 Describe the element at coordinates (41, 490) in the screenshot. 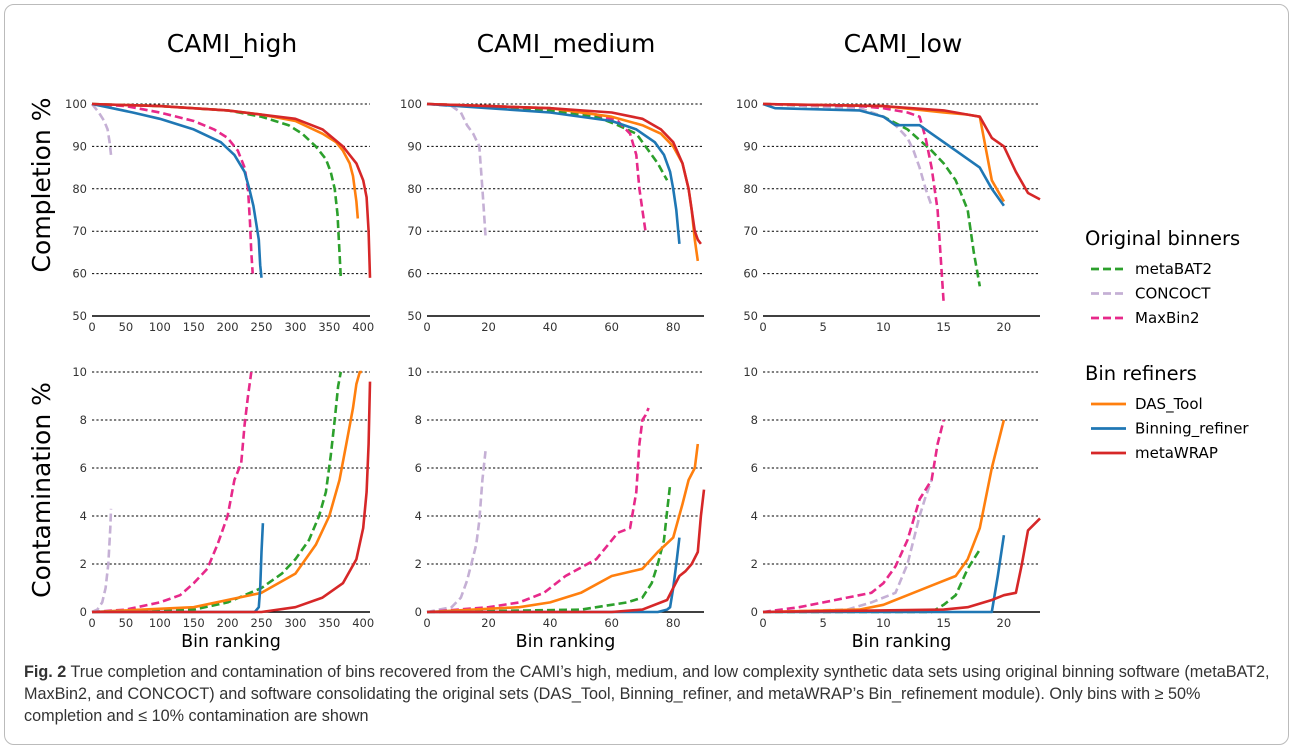

I see `ylabel-contamination: Contamination %` at that location.